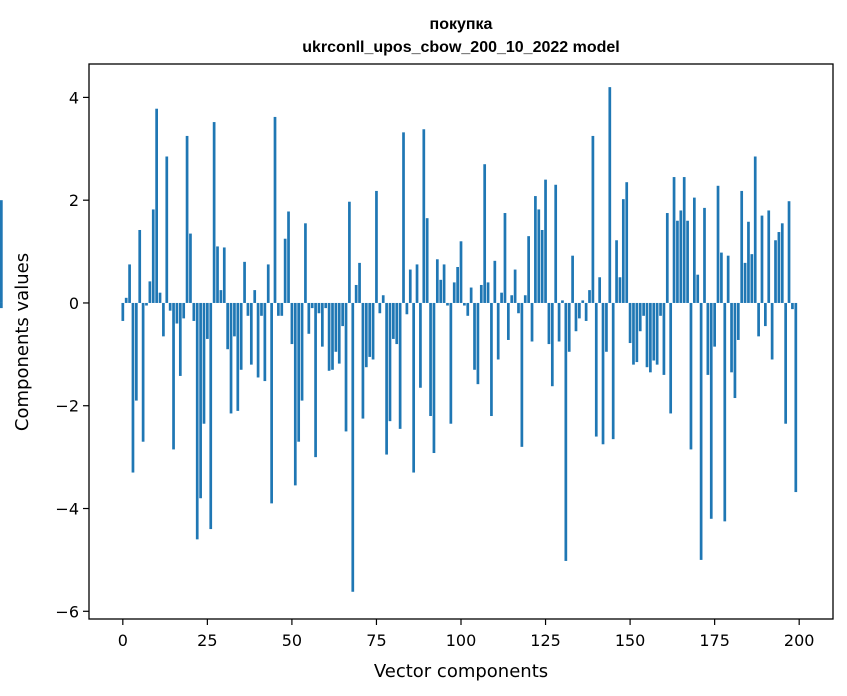 This screenshot has height=696, width=847. What do you see at coordinates (67, 406) in the screenshot?
I see `y-tick-label: −2` at bounding box center [67, 406].